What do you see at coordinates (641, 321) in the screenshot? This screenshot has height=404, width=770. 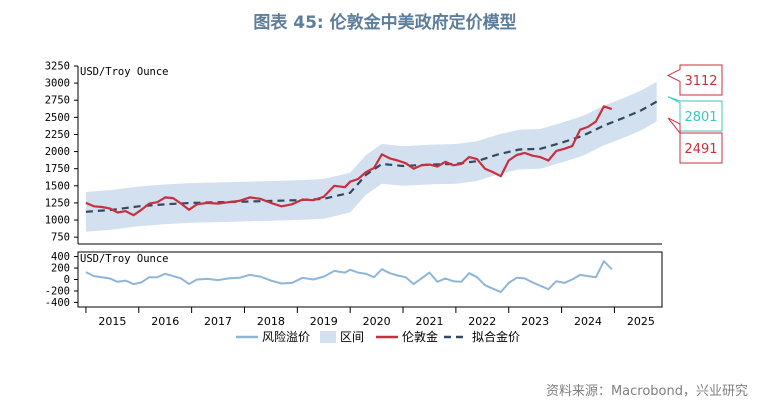 I see `x-year-label: 2025` at bounding box center [641, 321].